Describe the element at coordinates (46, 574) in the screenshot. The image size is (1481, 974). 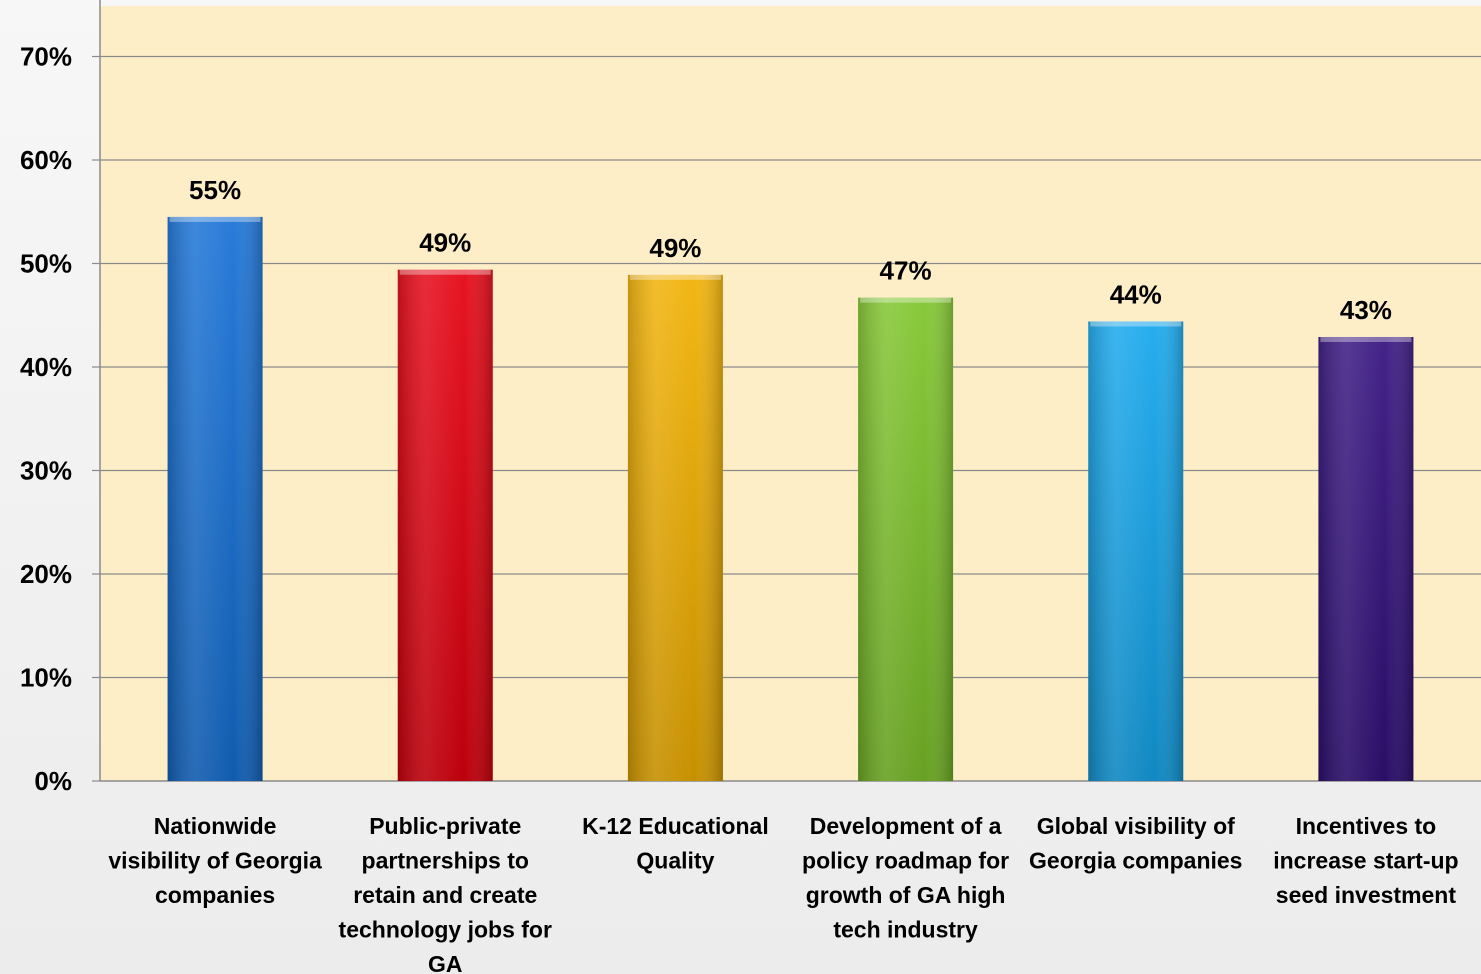
I see `y-tick-label: 20%` at that location.